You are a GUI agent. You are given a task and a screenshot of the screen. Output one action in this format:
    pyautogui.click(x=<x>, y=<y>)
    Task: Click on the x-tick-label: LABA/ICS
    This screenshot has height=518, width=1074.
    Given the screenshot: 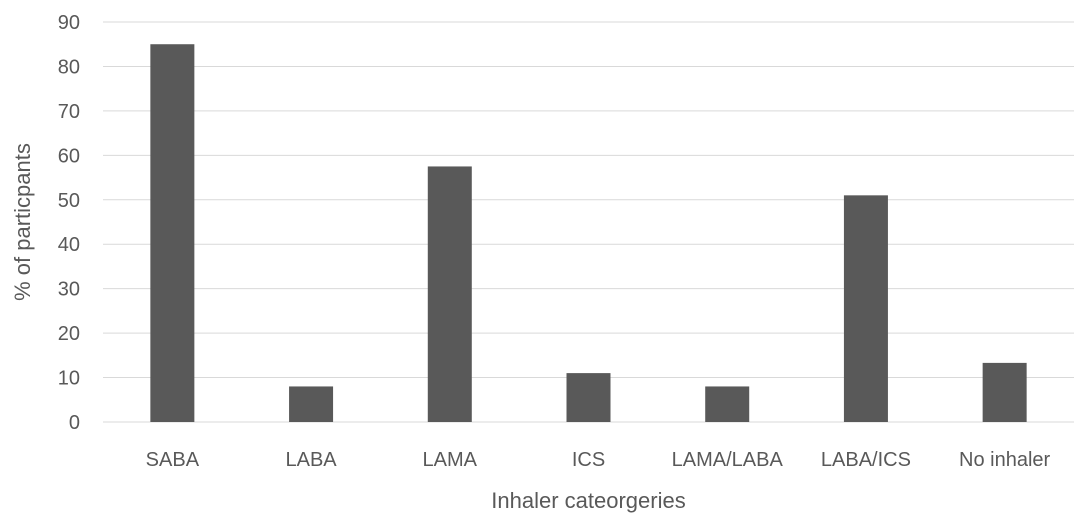 What is the action you would take?
    pyautogui.click(x=866, y=460)
    